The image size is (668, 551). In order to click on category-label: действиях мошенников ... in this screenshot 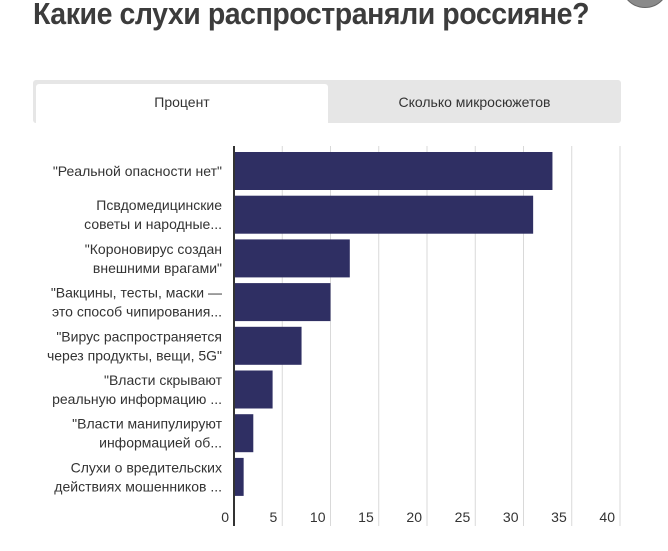, I will do `click(138, 486)`.